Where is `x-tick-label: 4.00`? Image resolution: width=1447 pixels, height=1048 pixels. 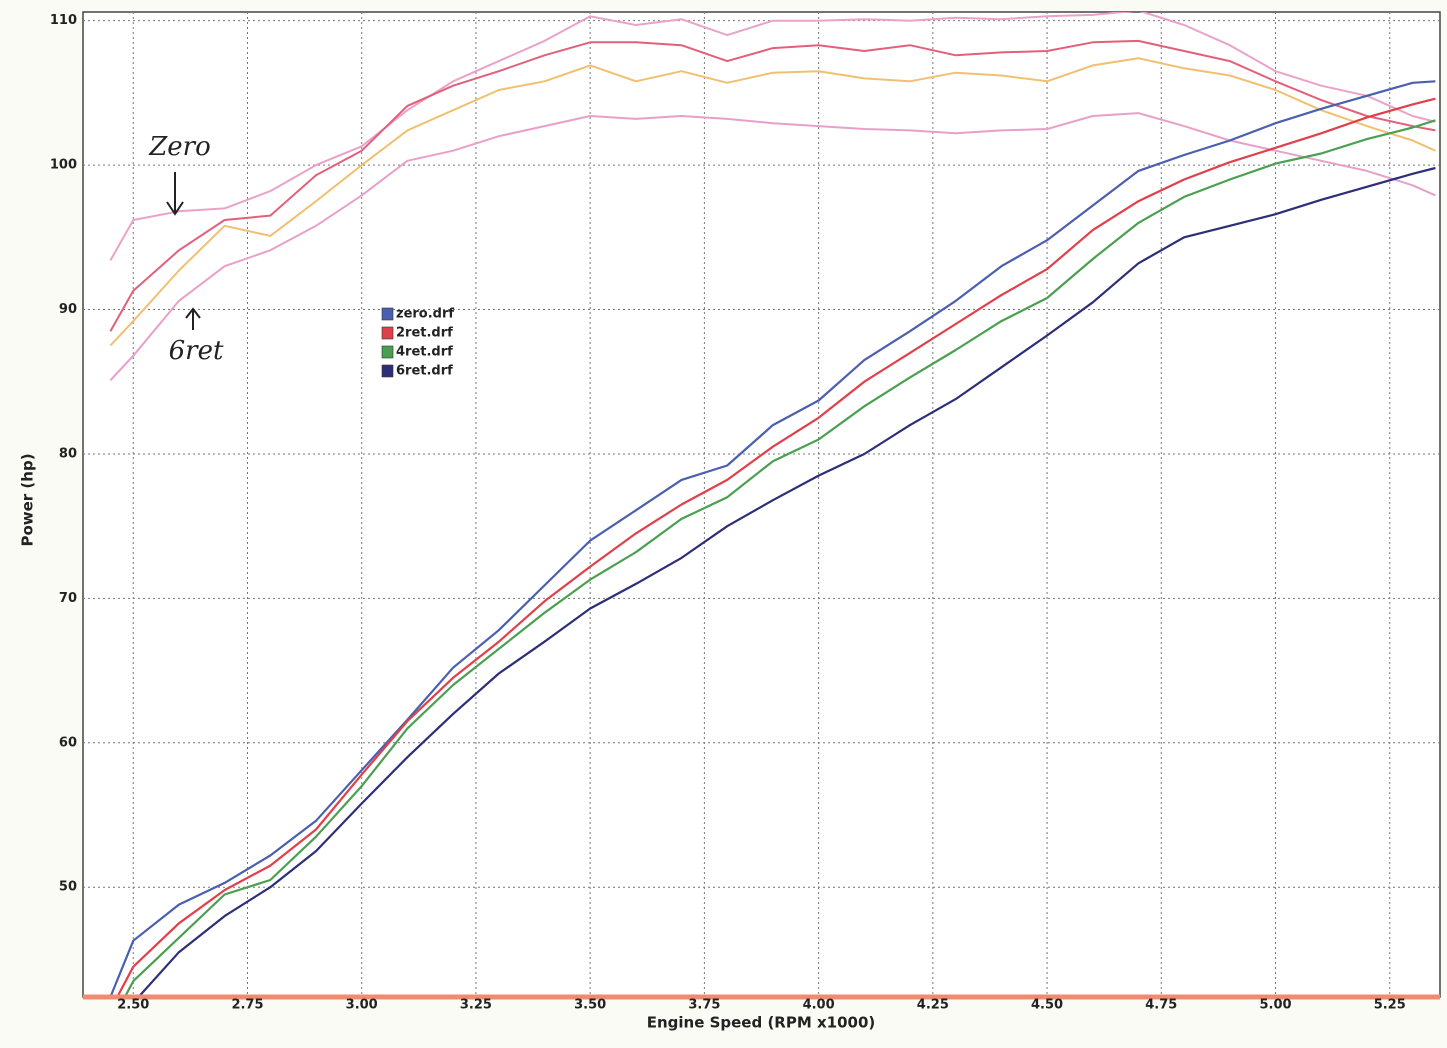 x-tick-label: 4.00 is located at coordinates (819, 1005).